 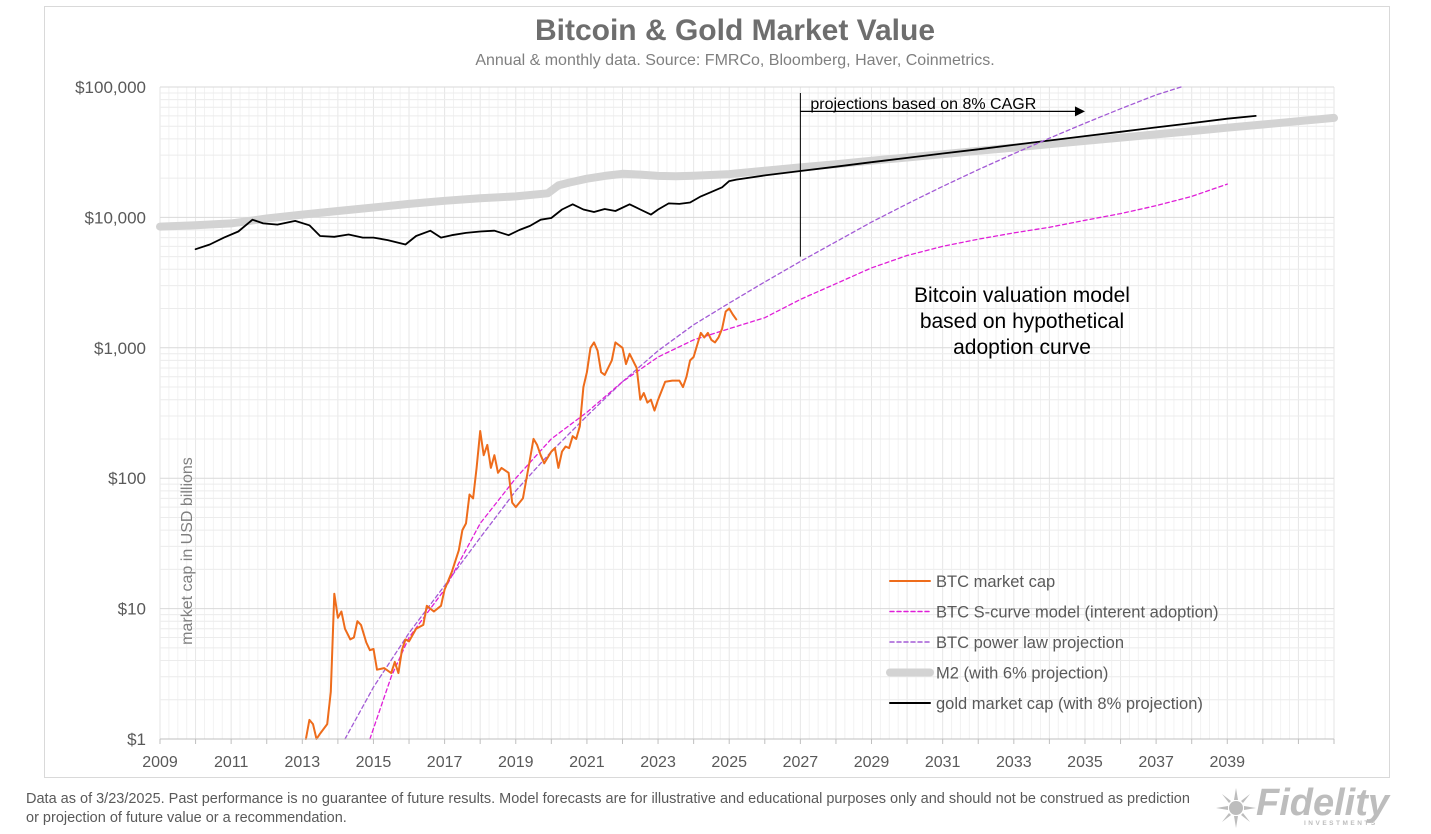 I want to click on x-tick-label: 2015, so click(x=374, y=762).